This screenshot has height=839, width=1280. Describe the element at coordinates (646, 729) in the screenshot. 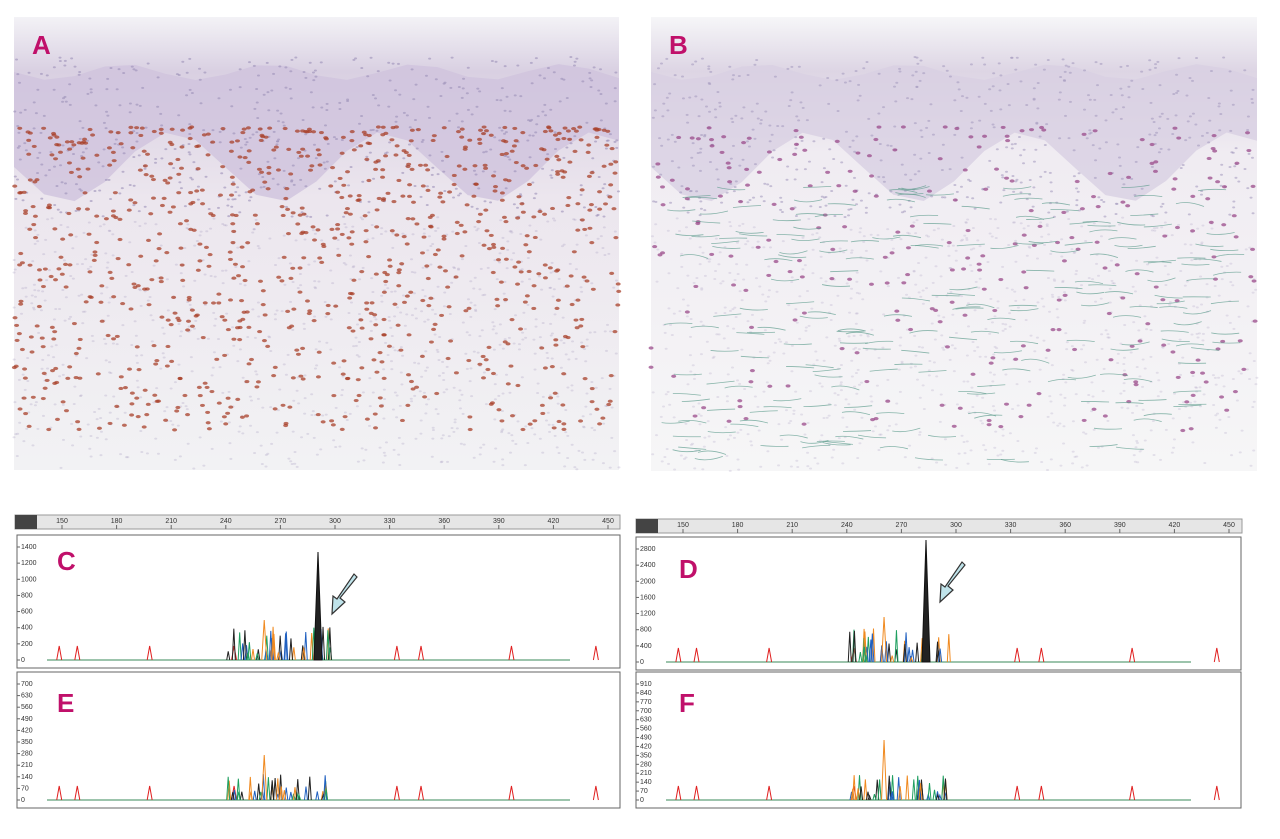

I see `y-tick-label: 560` at that location.